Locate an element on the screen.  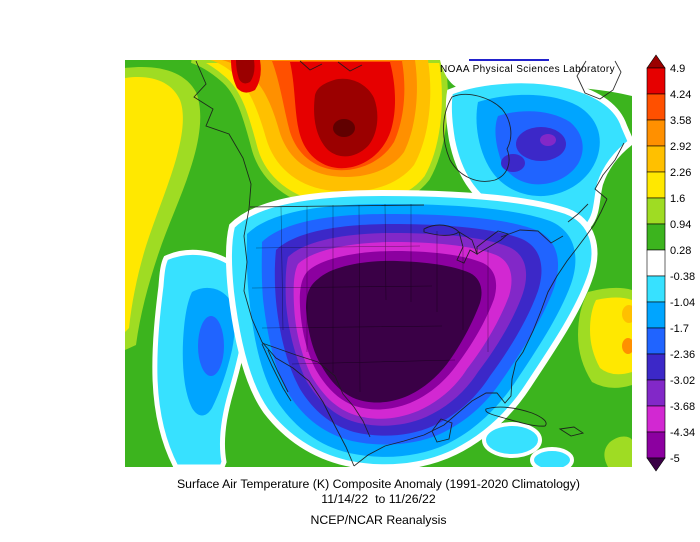
northern-canada-warm-anomaly is located at coordinates (319, 135).